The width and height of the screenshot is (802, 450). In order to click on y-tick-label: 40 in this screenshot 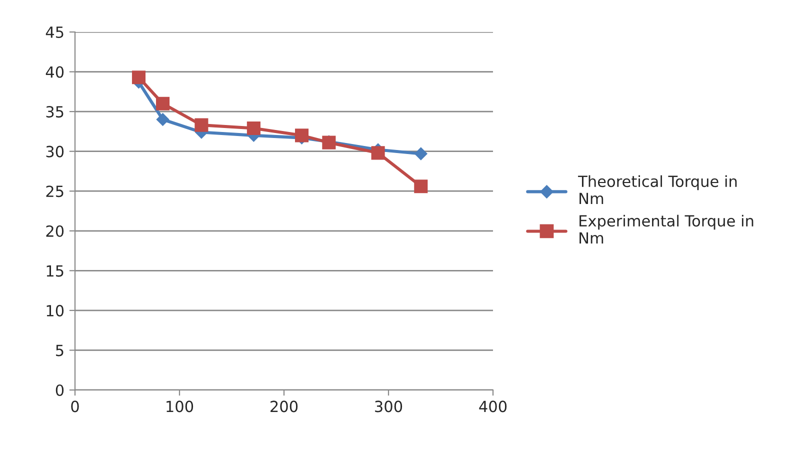, I will do `click(55, 72)`.